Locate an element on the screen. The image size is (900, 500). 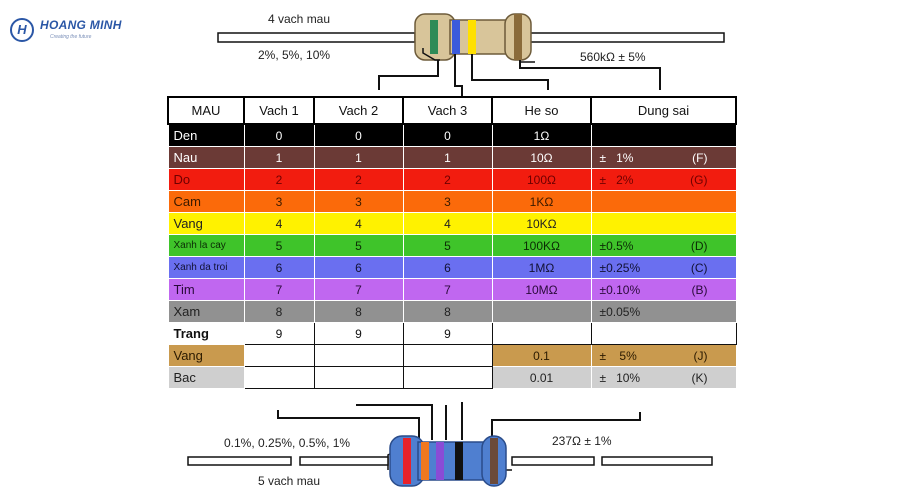
top-resistor-value: 560kΩ ± 5% is located at coordinates (613, 57).